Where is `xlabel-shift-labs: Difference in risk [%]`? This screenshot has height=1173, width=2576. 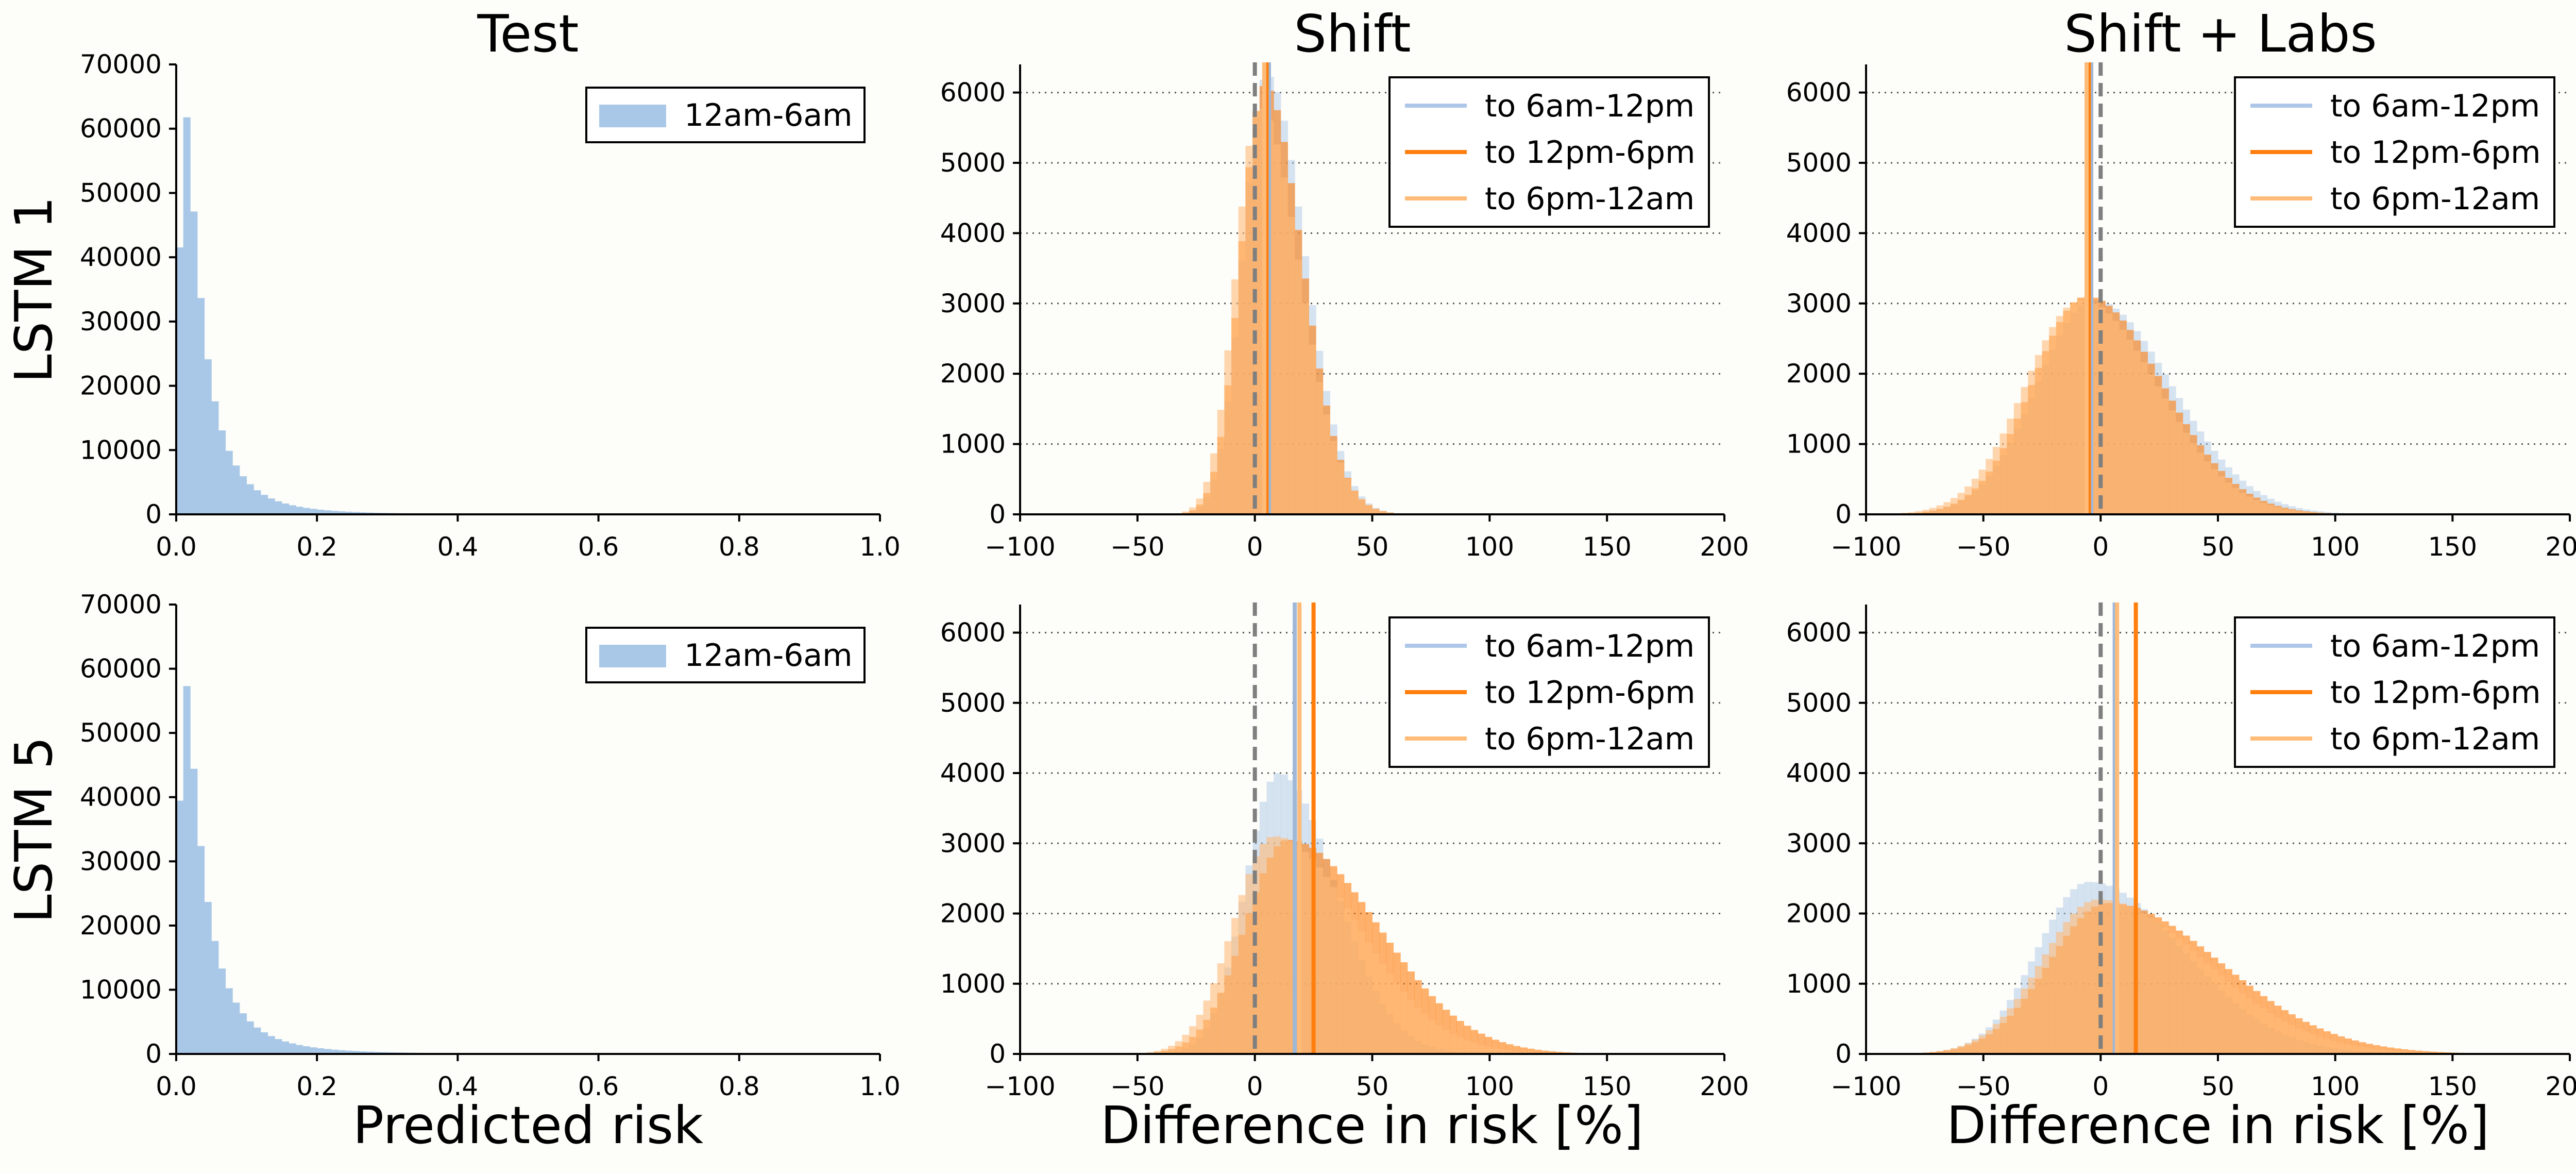
xlabel-shift-labs: Difference in risk [%] is located at coordinates (2217, 1125).